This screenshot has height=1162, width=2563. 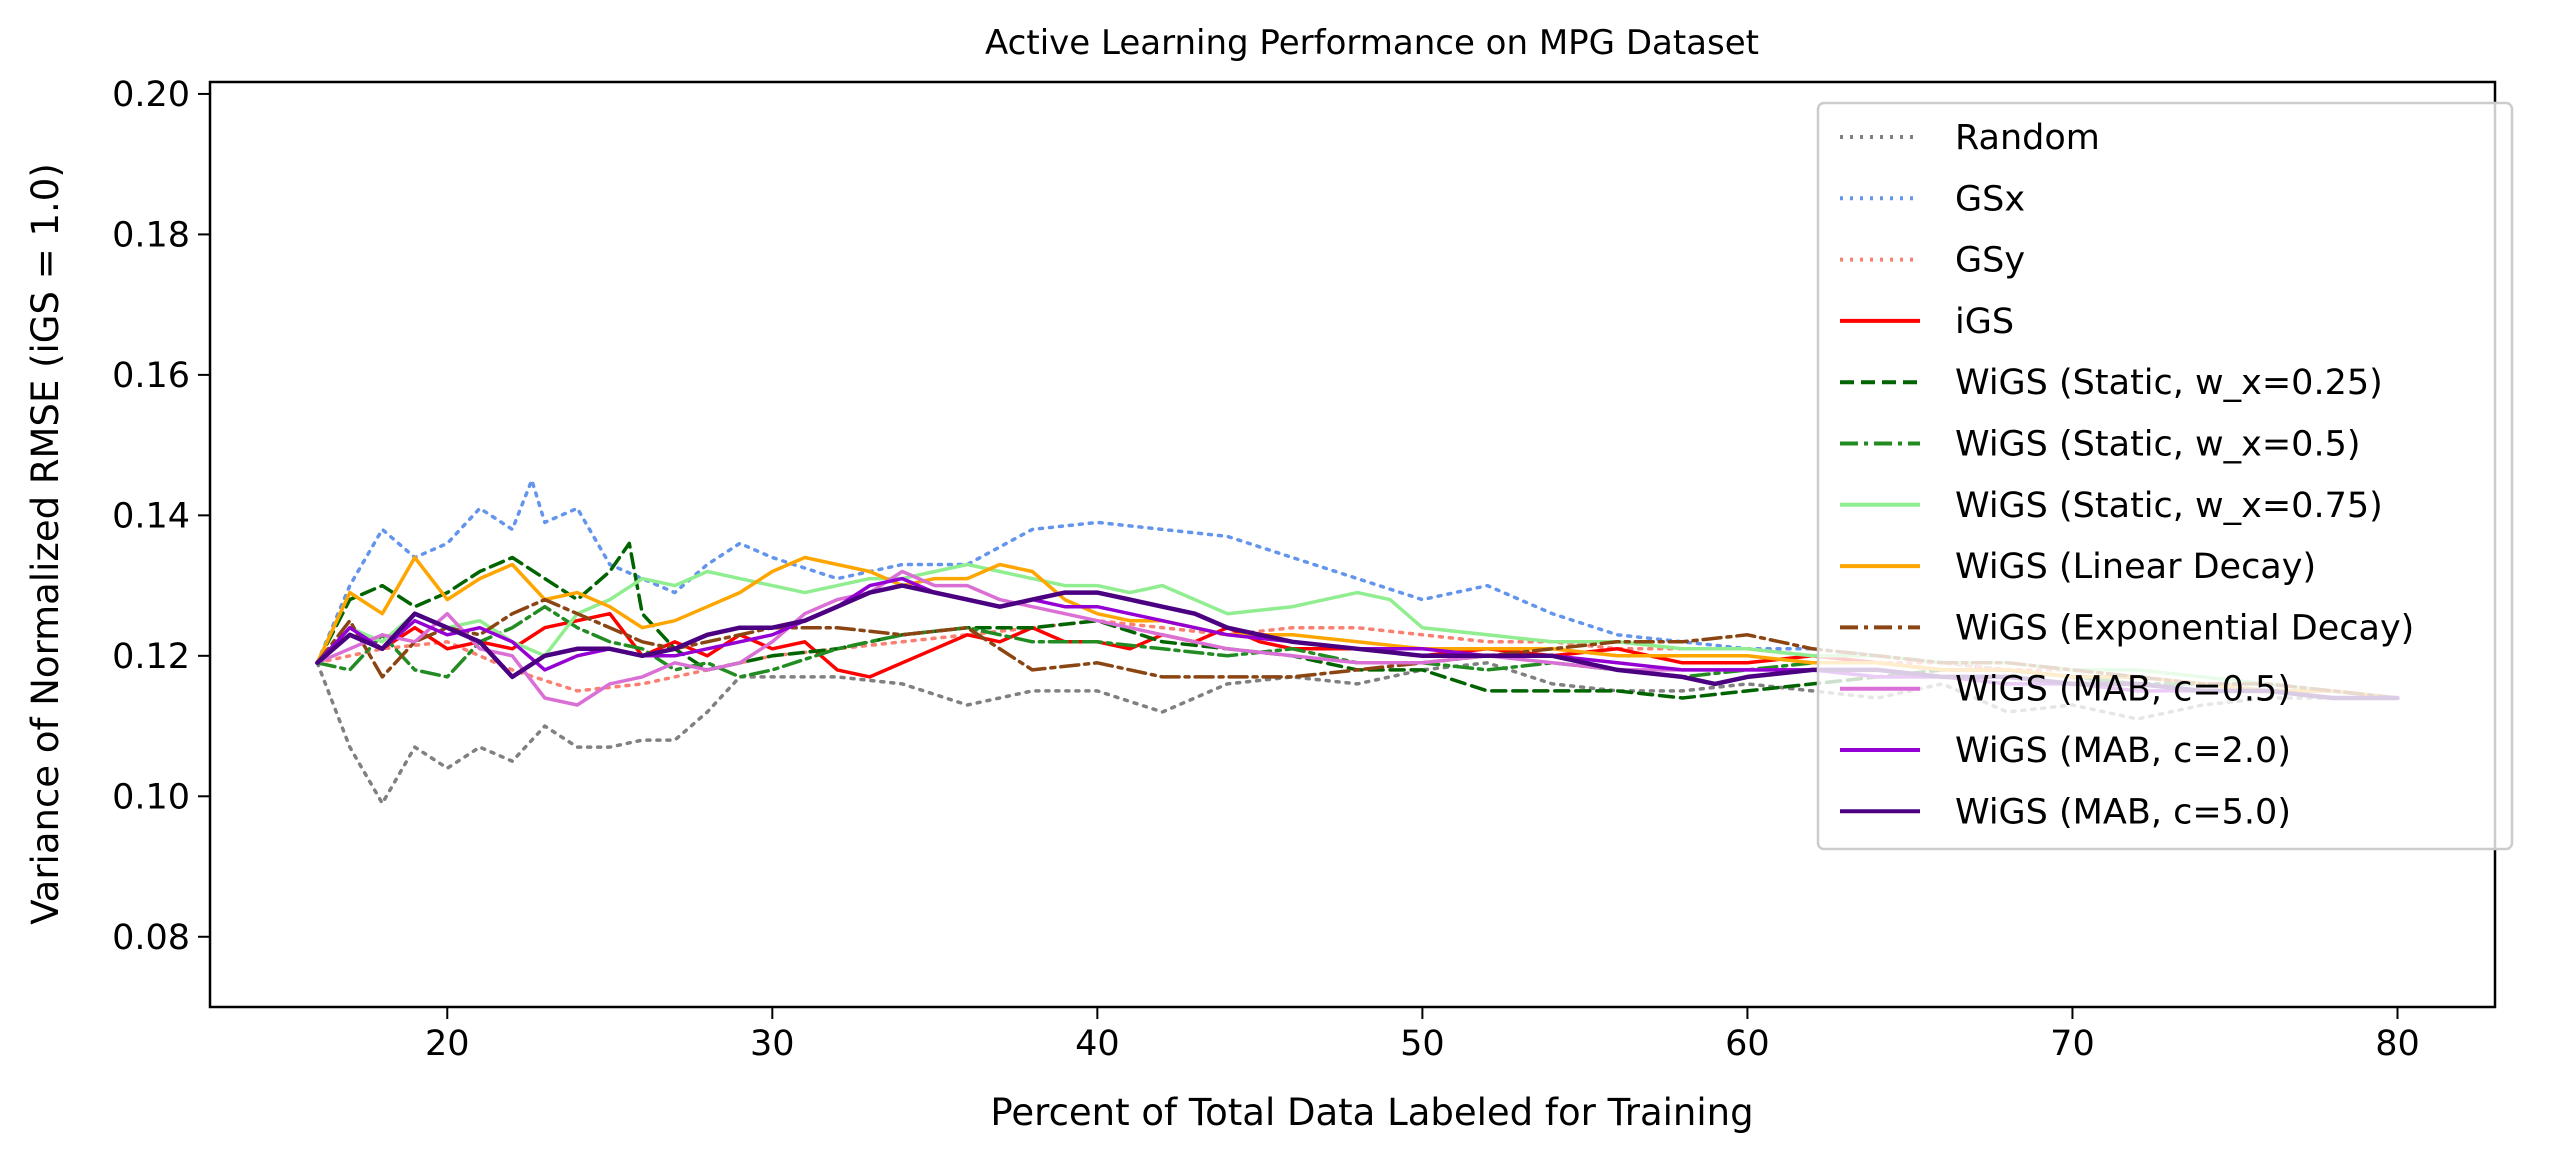 What do you see at coordinates (447, 1044) in the screenshot?
I see `x-tick-label: 20` at bounding box center [447, 1044].